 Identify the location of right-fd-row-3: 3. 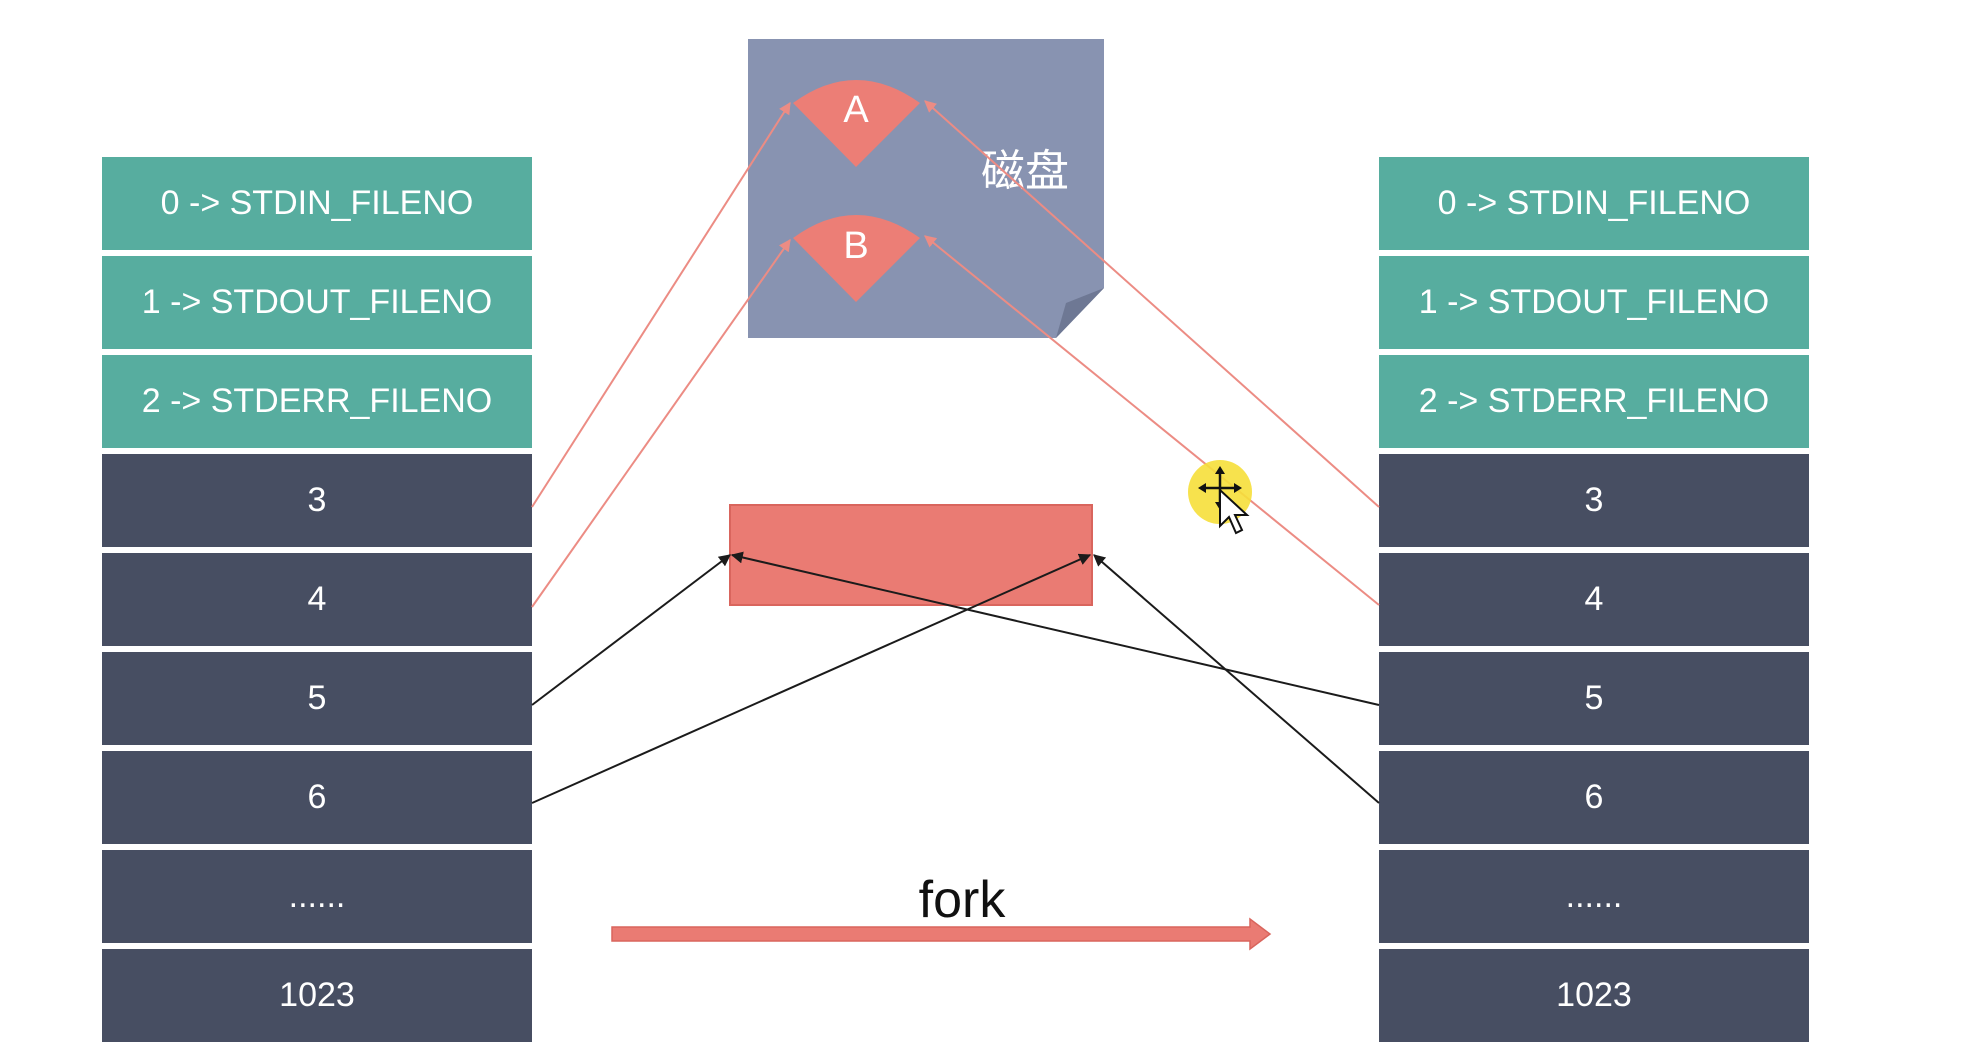
(1594, 500).